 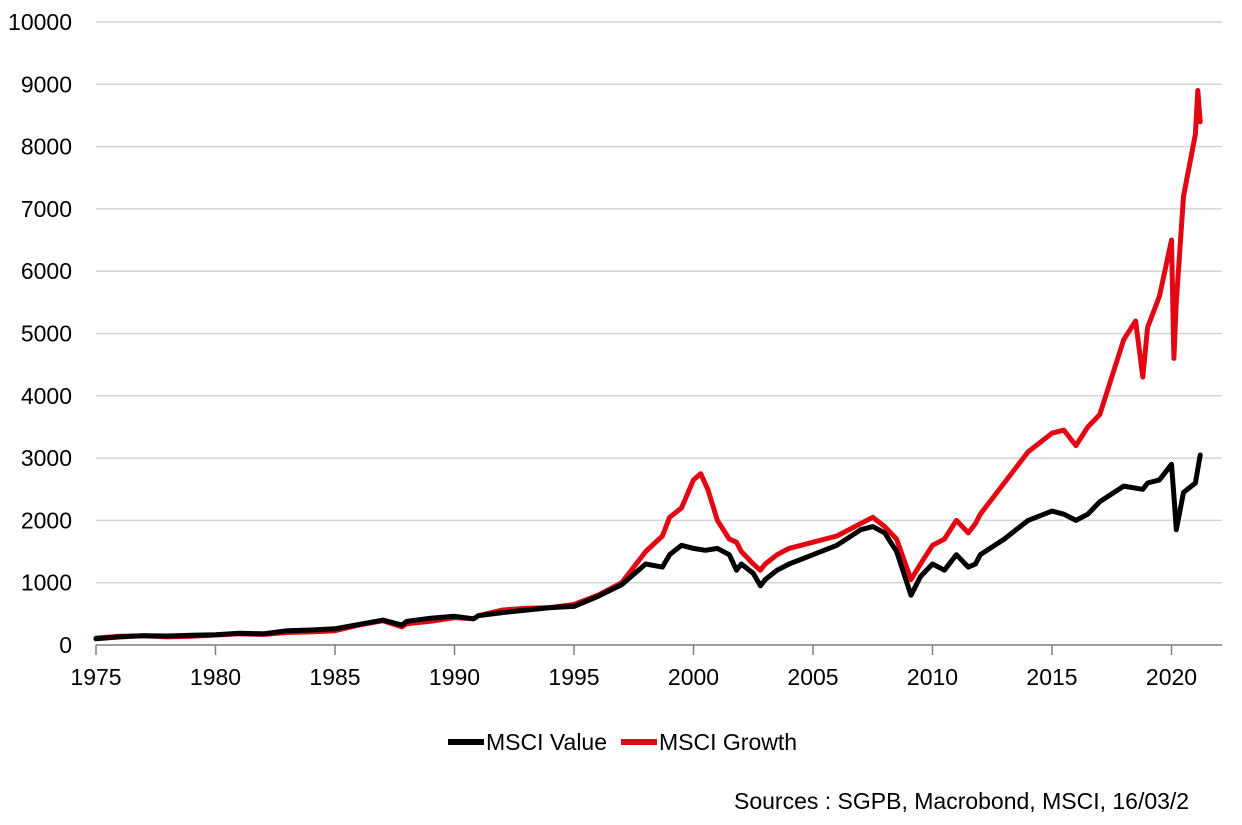 I want to click on x-tick-label: 2015, so click(x=1051, y=677).